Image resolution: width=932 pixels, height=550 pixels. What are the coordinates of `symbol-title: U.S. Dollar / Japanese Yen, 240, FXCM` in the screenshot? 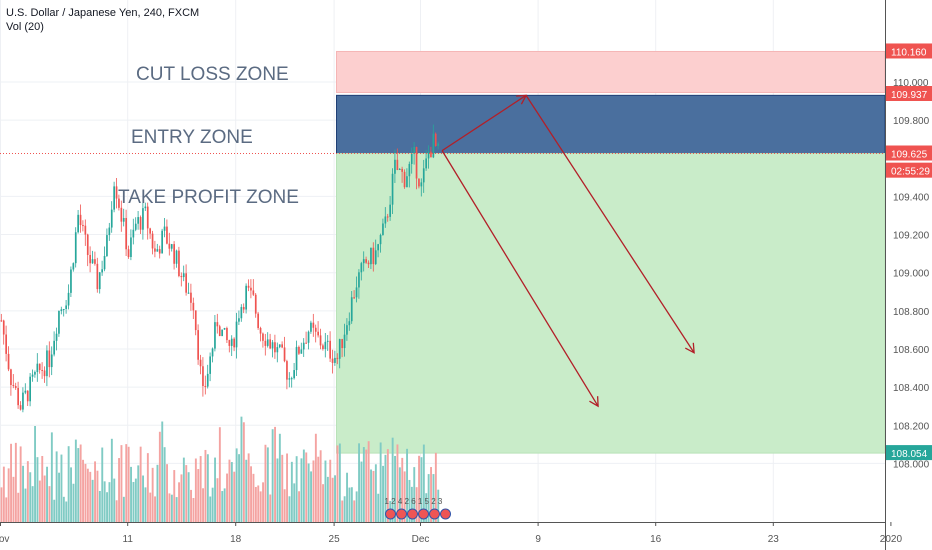 It's located at (103, 13).